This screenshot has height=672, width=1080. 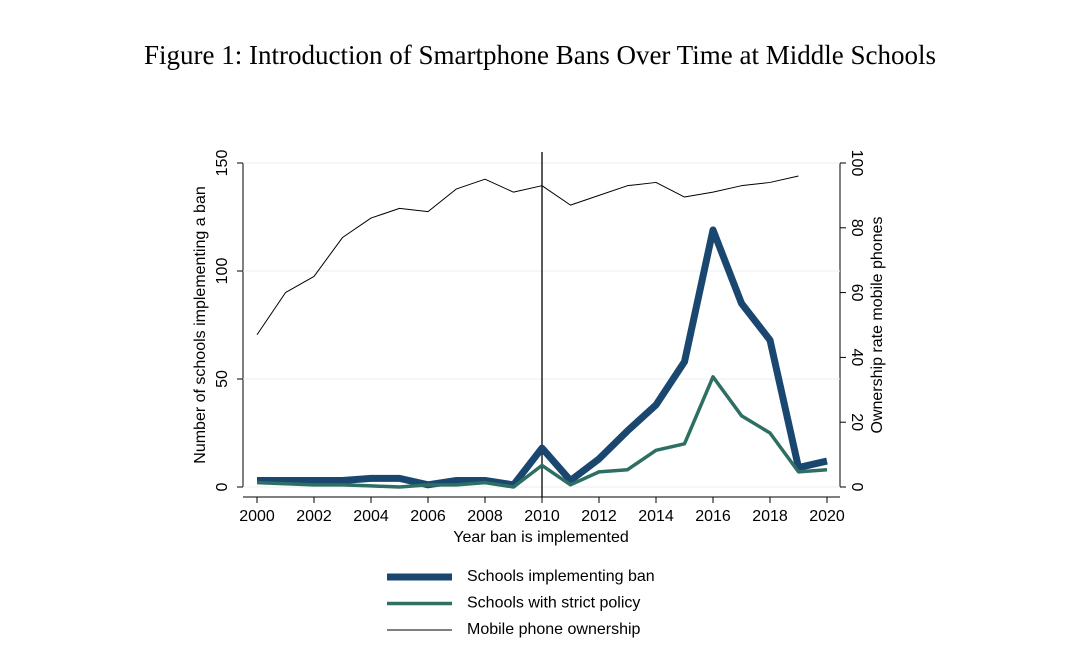 I want to click on y2-tick-label: 20, so click(x=856, y=422).